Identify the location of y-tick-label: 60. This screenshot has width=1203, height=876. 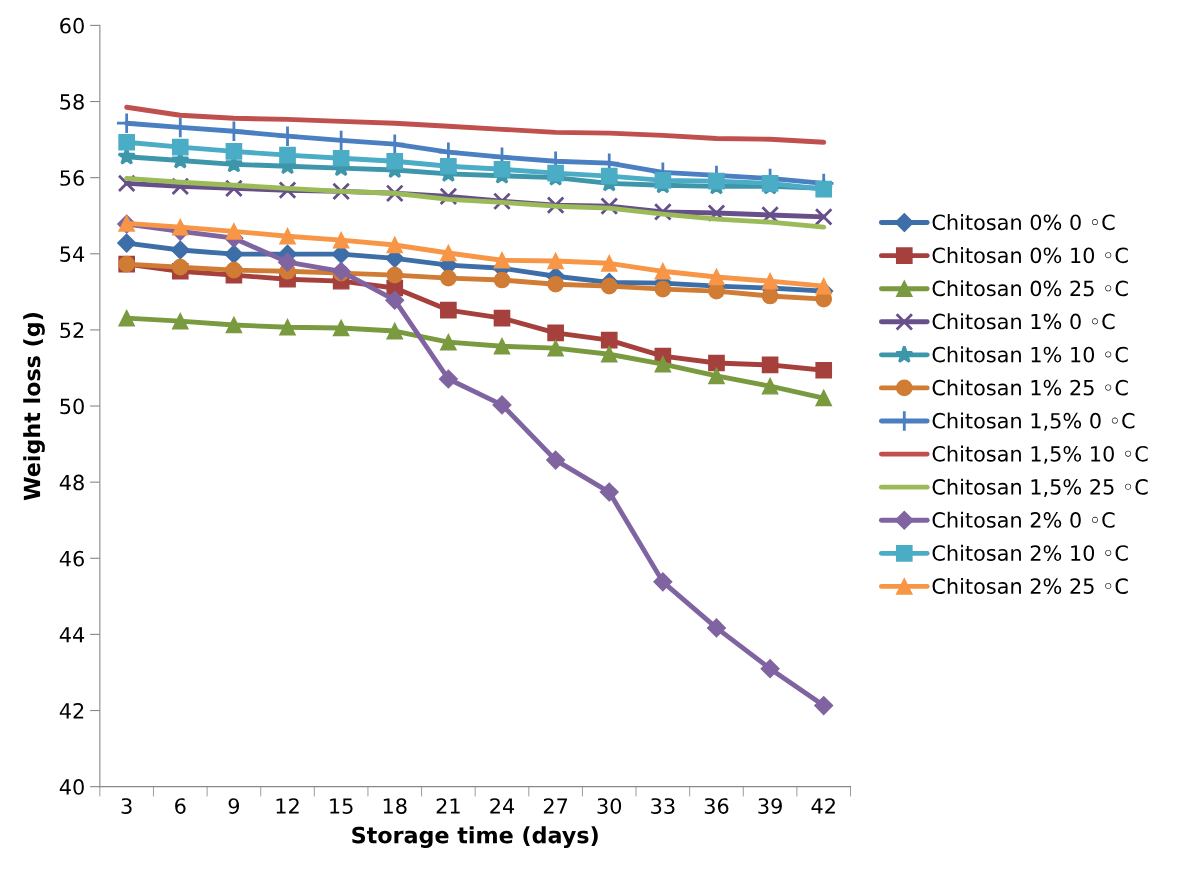
(72, 25).